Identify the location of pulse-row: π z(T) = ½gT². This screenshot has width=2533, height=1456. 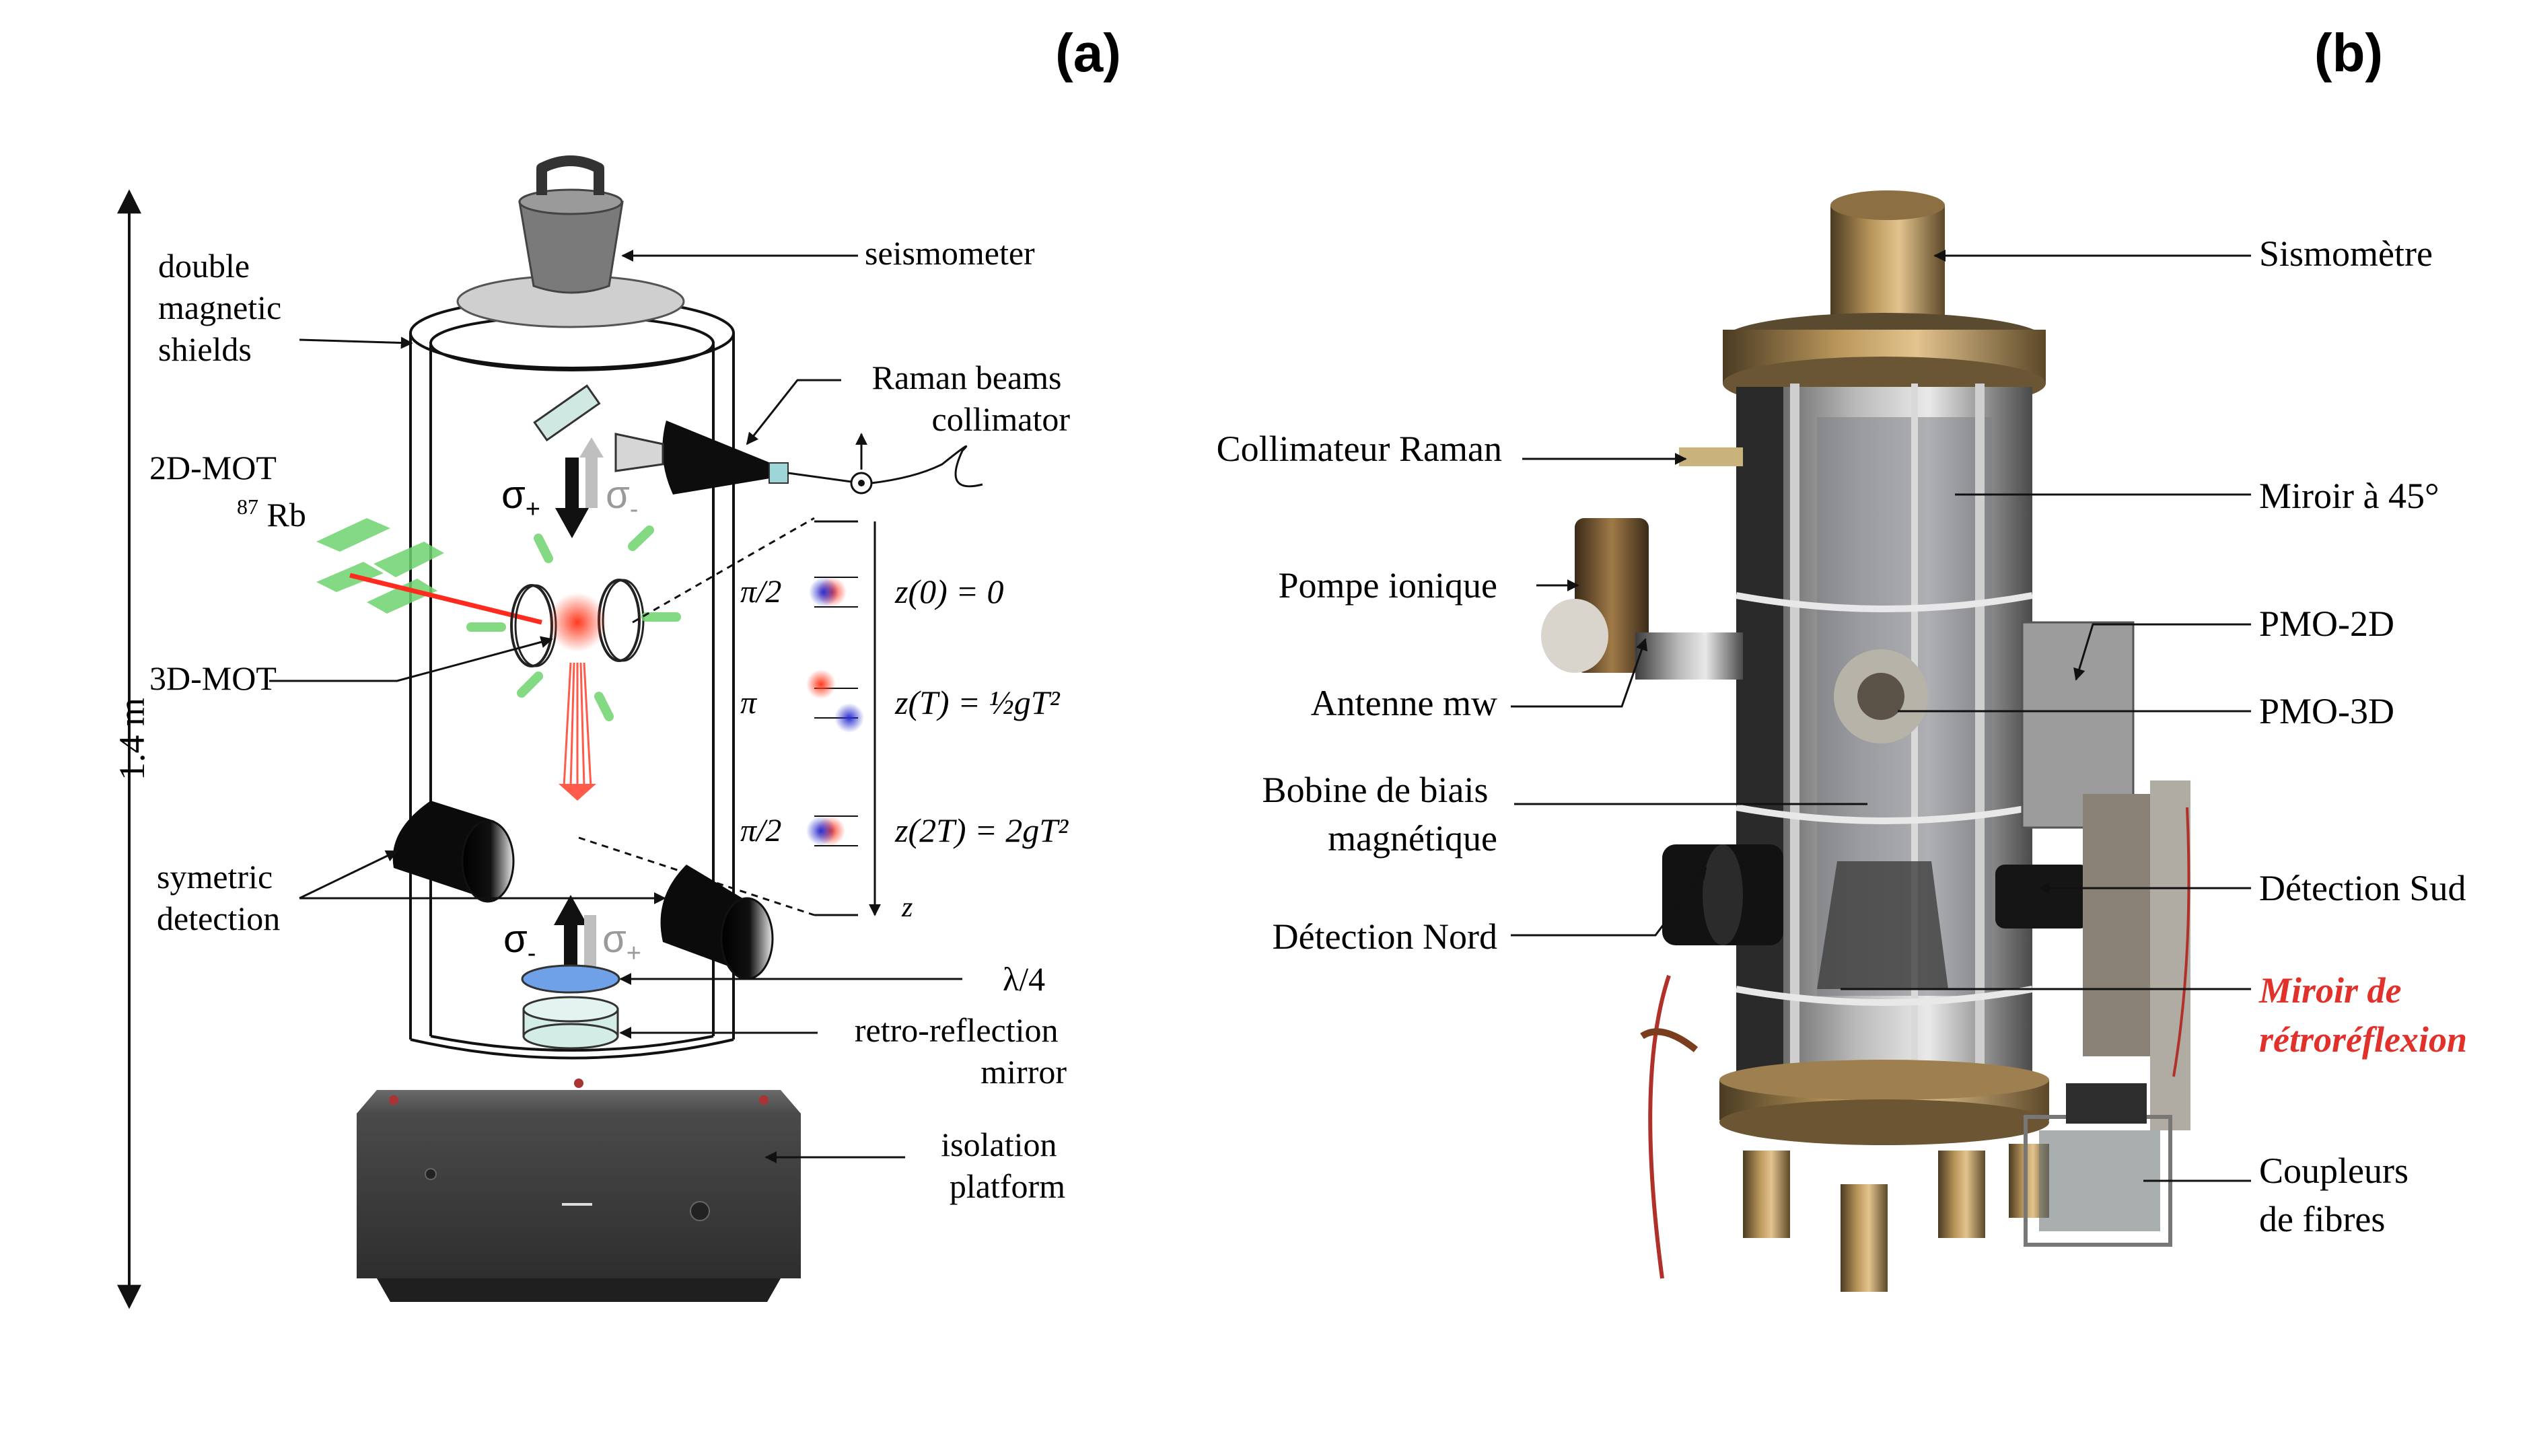
(901, 701).